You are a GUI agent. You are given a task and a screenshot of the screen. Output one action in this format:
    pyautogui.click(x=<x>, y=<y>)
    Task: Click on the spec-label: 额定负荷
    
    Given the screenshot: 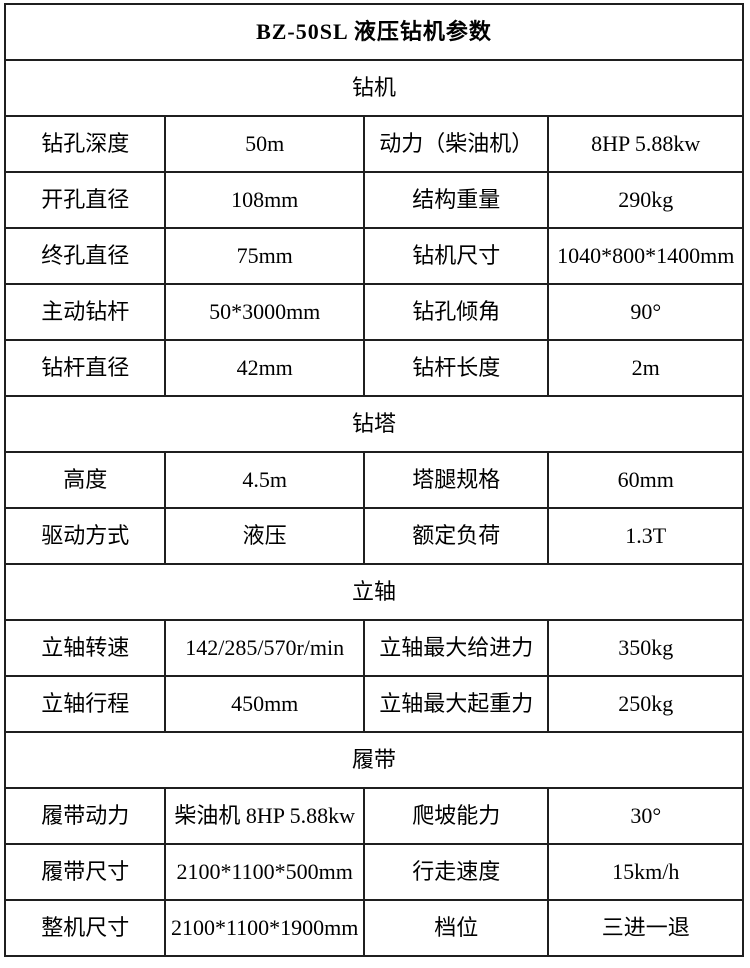 What is the action you would take?
    pyautogui.click(x=456, y=536)
    